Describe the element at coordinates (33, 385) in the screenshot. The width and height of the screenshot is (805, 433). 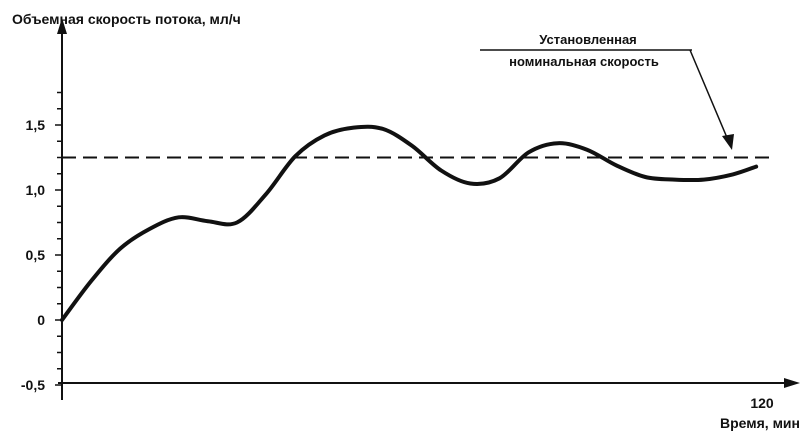
I see `y-tick-label: -0,5` at that location.